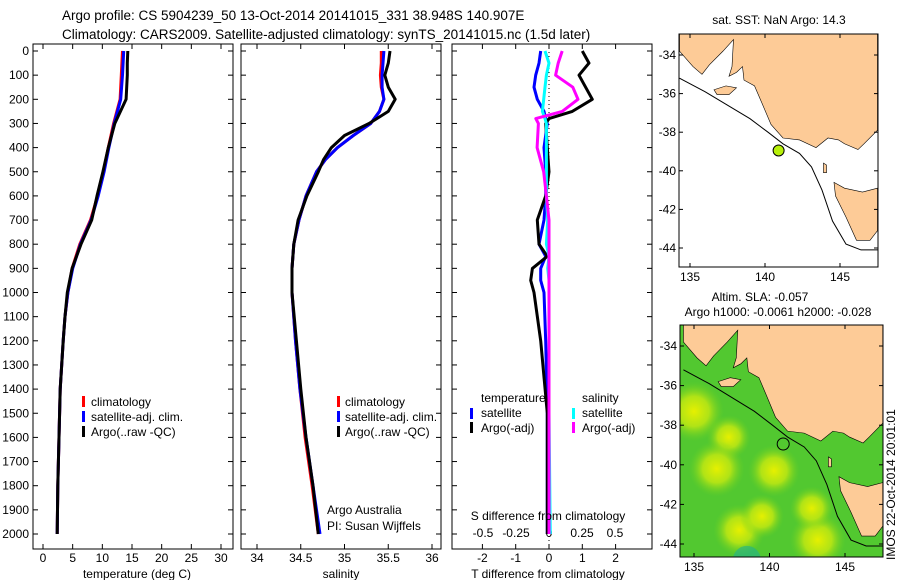 This screenshot has height=580, width=900. I want to click on legend-swatch-t-satellite, so click(471, 413).